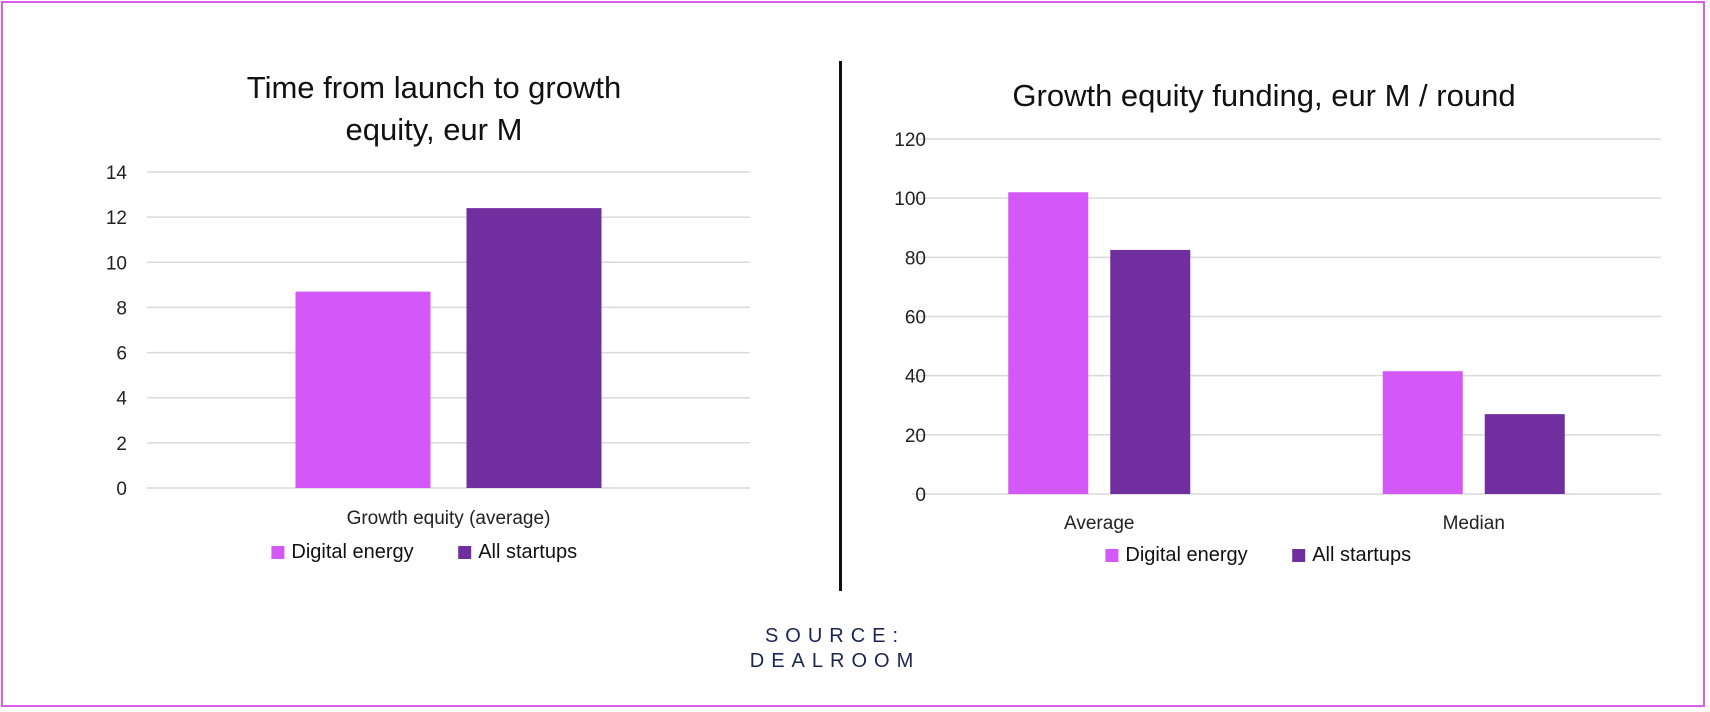  I want to click on y-tick-label: 4, so click(121, 399).